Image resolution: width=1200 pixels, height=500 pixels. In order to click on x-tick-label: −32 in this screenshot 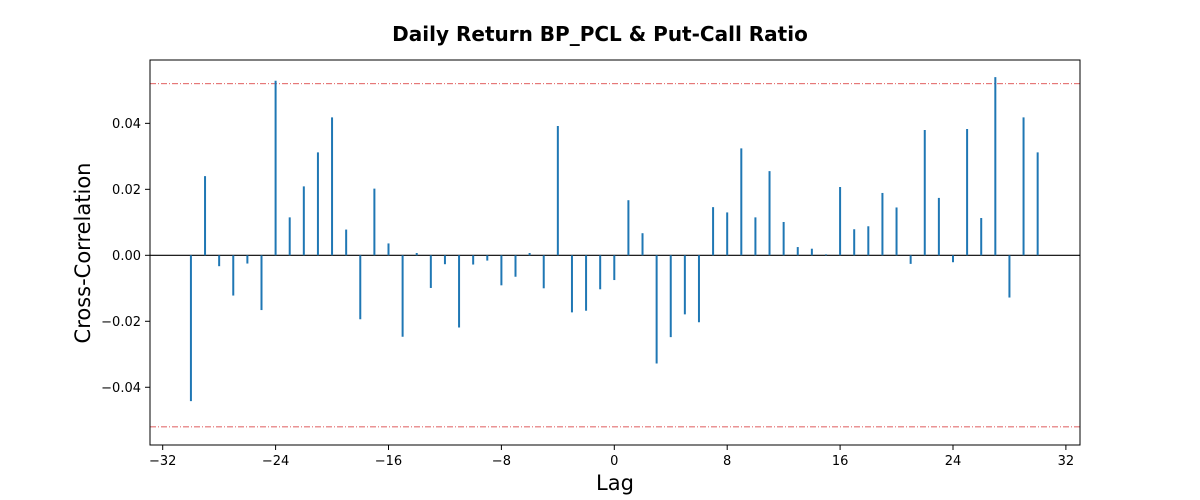, I will do `click(162, 461)`.